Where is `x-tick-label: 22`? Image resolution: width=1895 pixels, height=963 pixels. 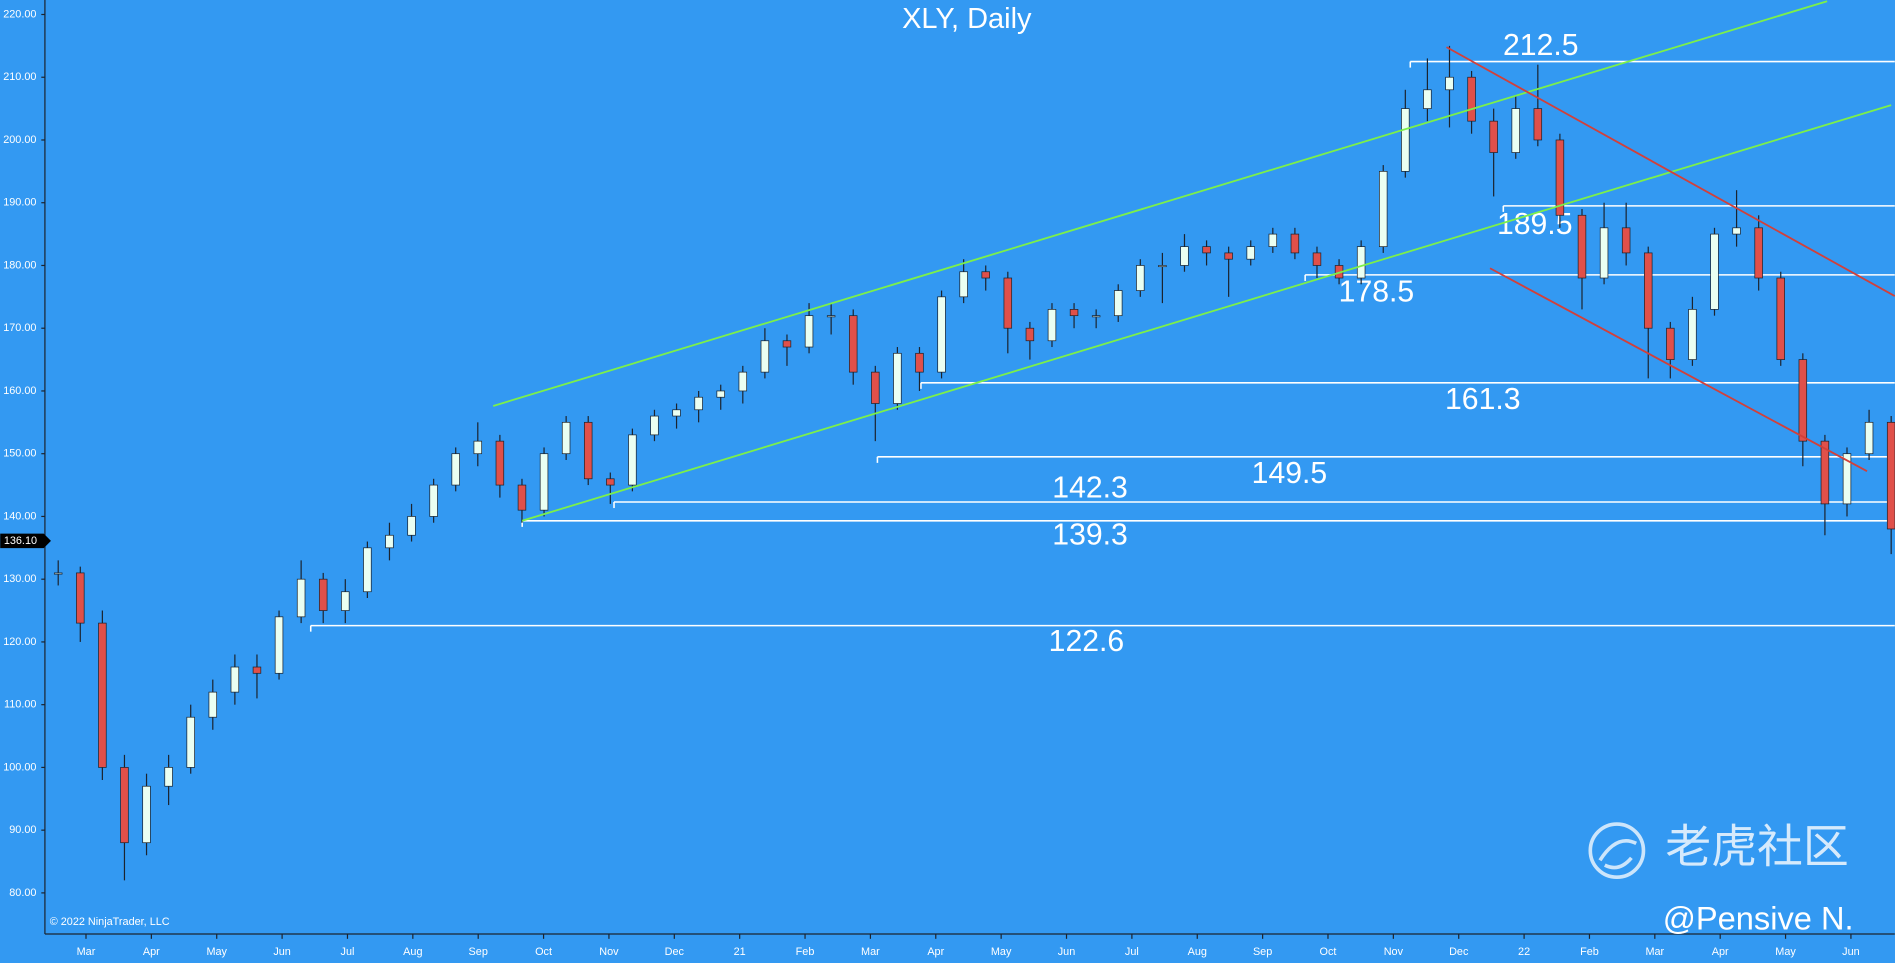
x-tick-label: 22 is located at coordinates (1524, 952).